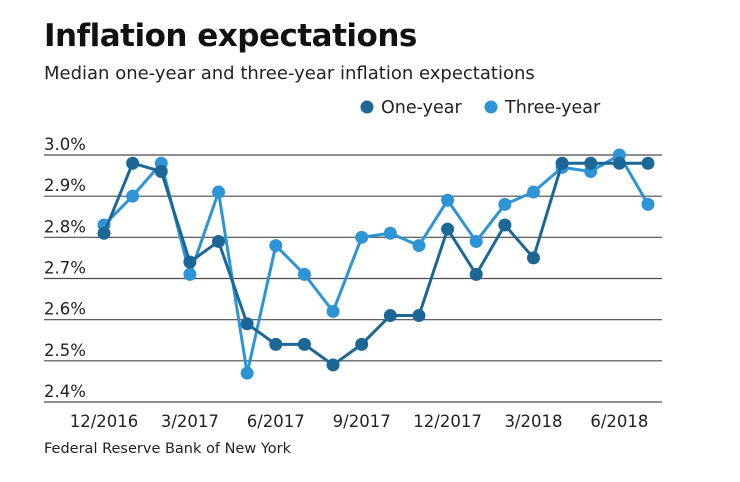 This screenshot has width=740, height=482. Describe the element at coordinates (619, 421) in the screenshot. I see `x-tick-label: 6/2018` at that location.